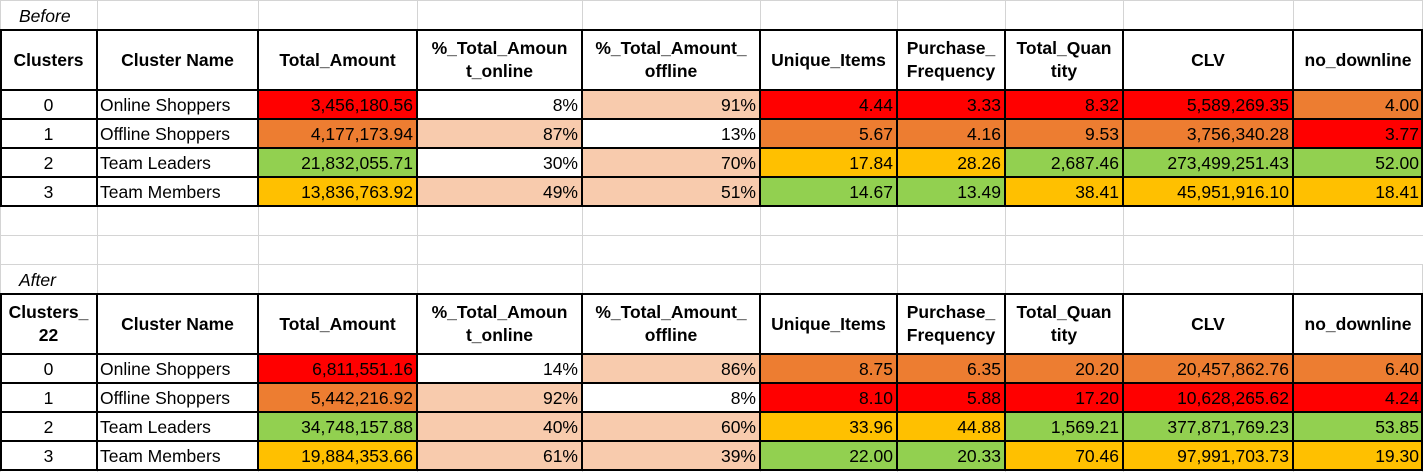  Describe the element at coordinates (1064, 397) in the screenshot. I see `after-cell-total-quantity: 17.20` at that location.